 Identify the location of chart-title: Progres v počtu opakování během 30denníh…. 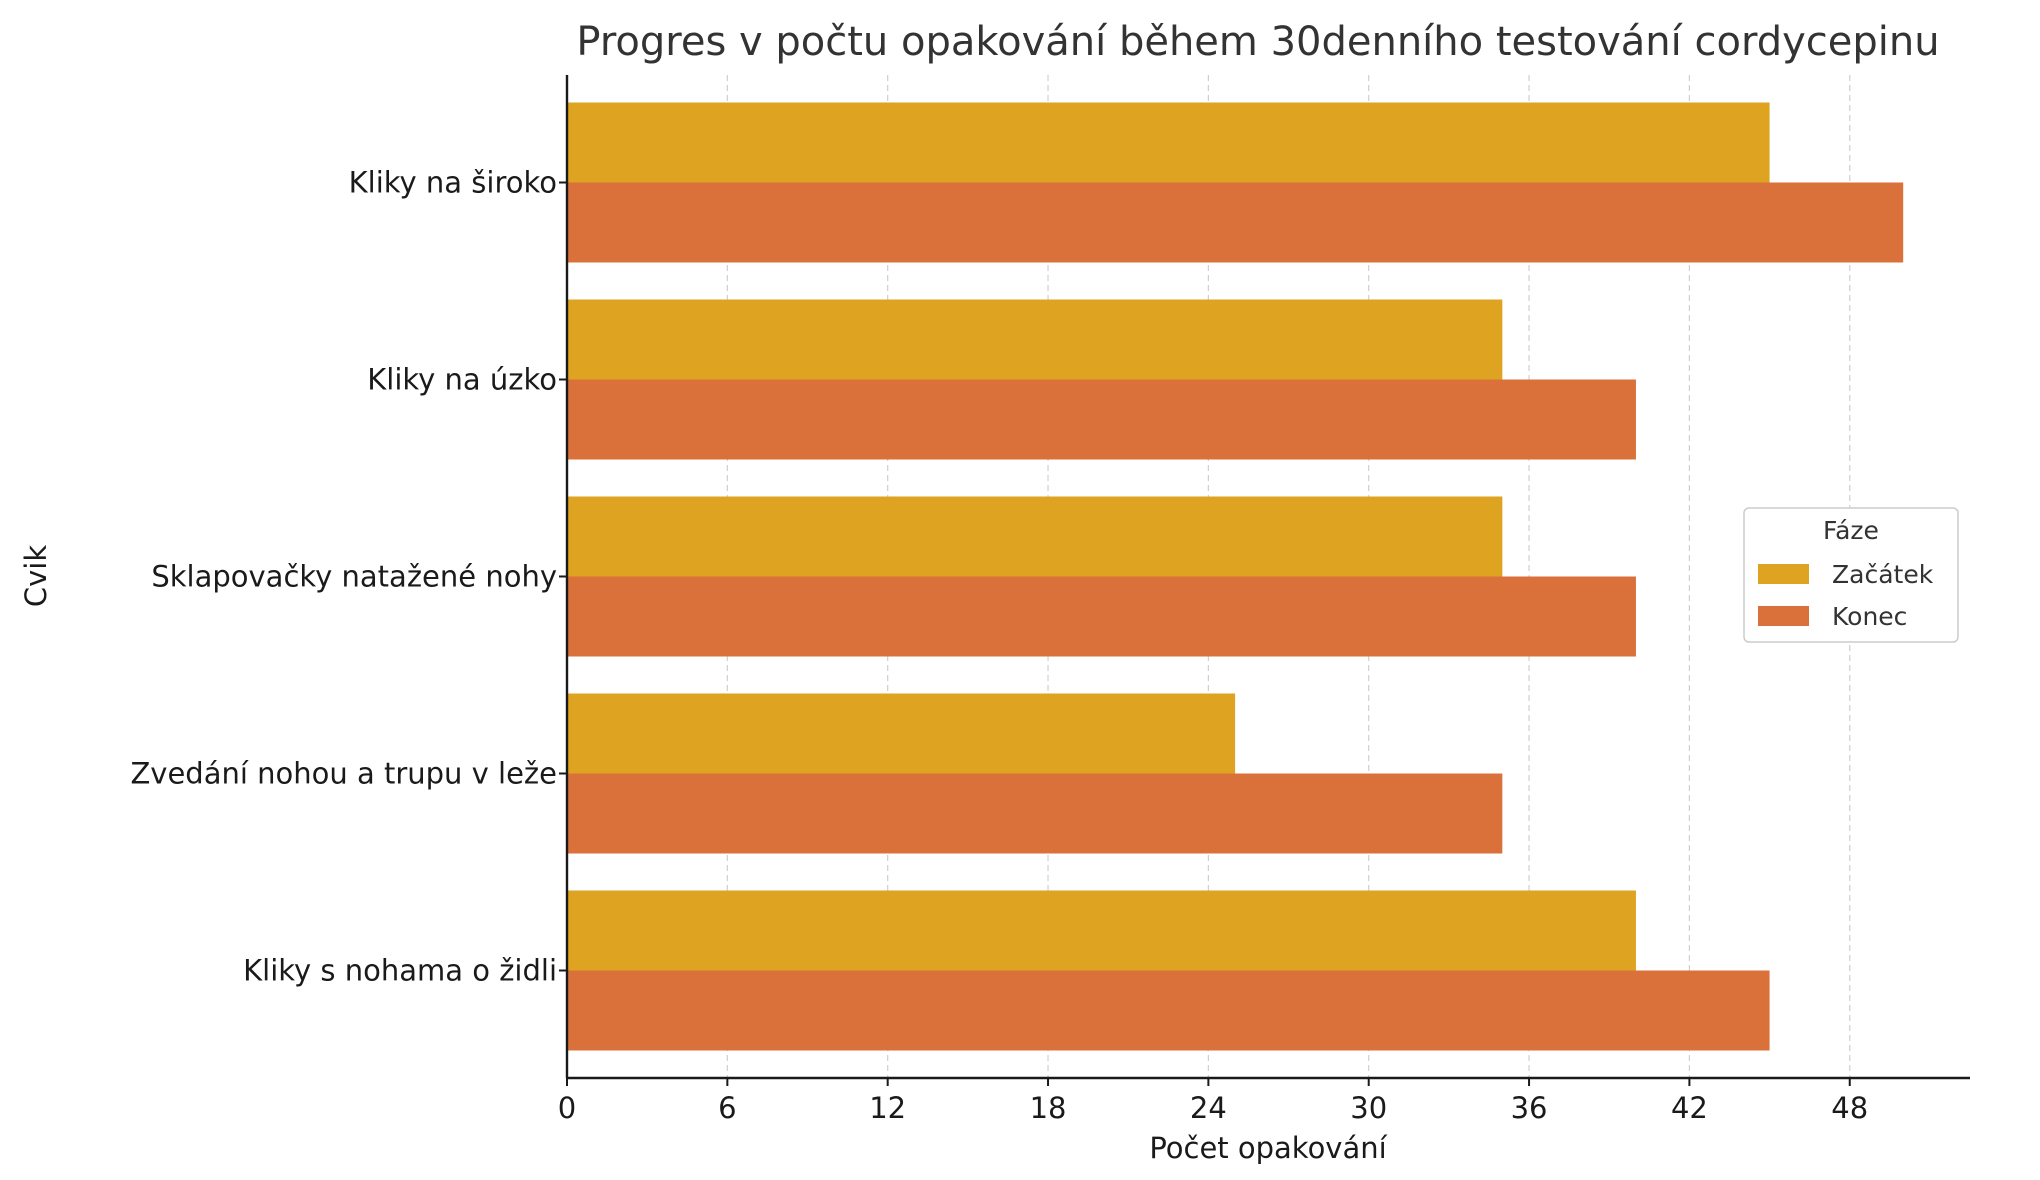
(1257, 42).